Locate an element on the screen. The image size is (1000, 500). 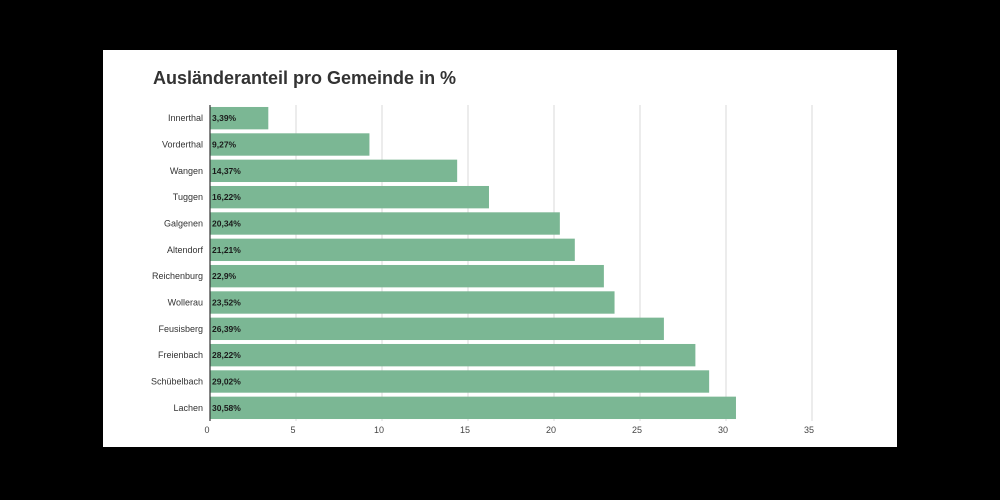
category-label: Galgenen is located at coordinates (183, 224).